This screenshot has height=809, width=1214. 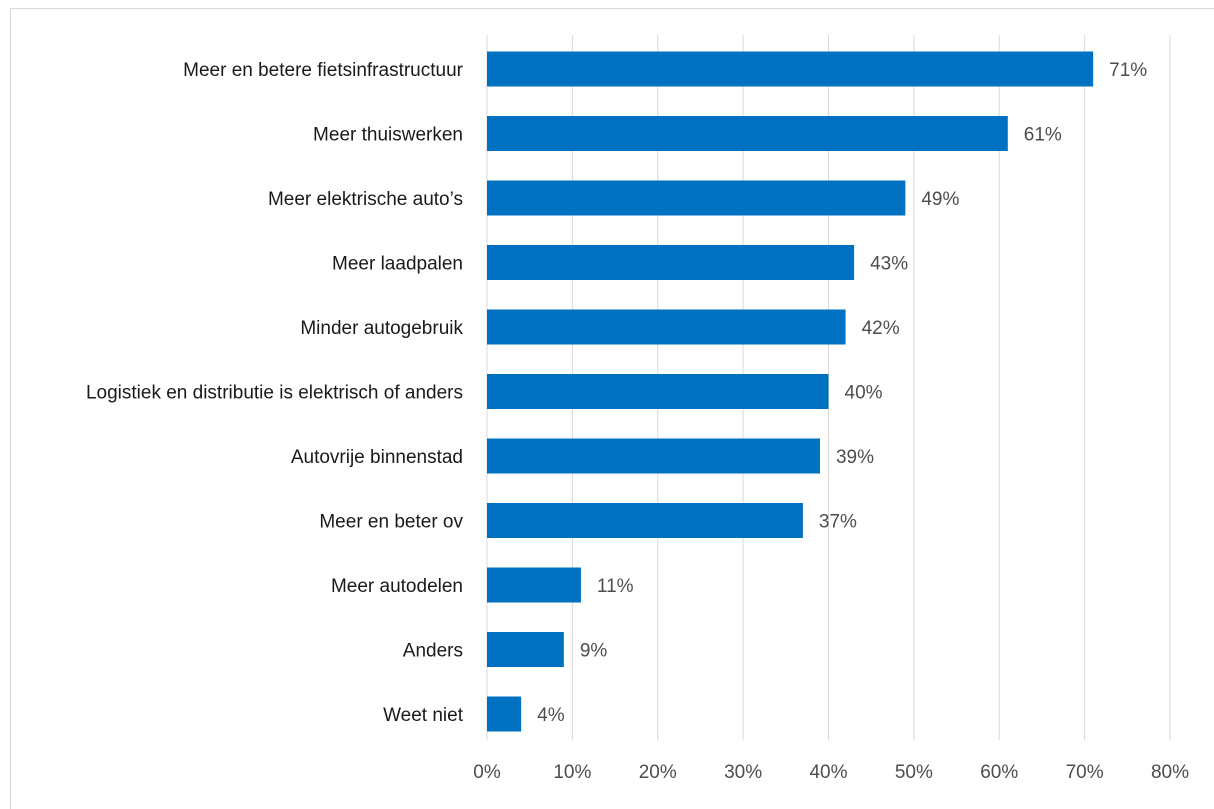 I want to click on category-label: Meer thuiswerken, so click(x=388, y=135).